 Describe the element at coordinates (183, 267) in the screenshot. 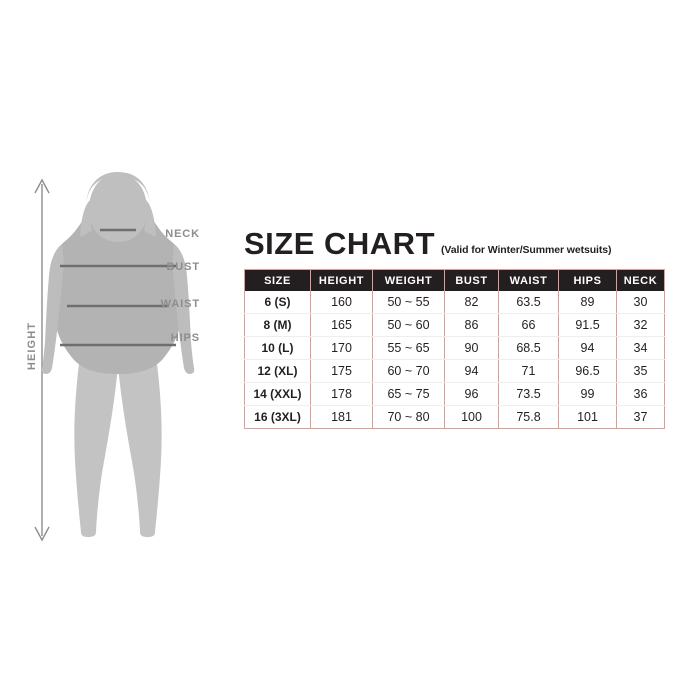

I see `bust-label: BUST` at that location.